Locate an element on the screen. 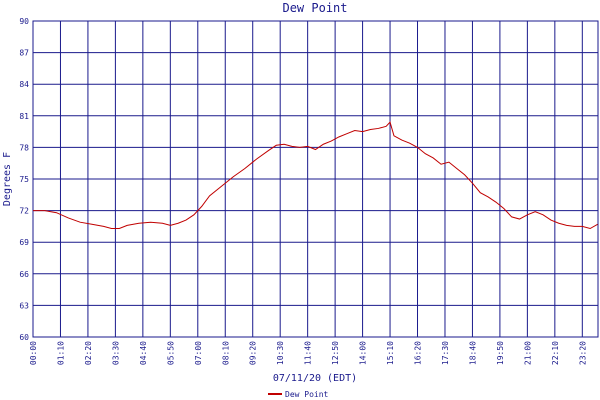 This screenshot has width=600, height=400. x-tick-label: 22:10 is located at coordinates (555, 353).